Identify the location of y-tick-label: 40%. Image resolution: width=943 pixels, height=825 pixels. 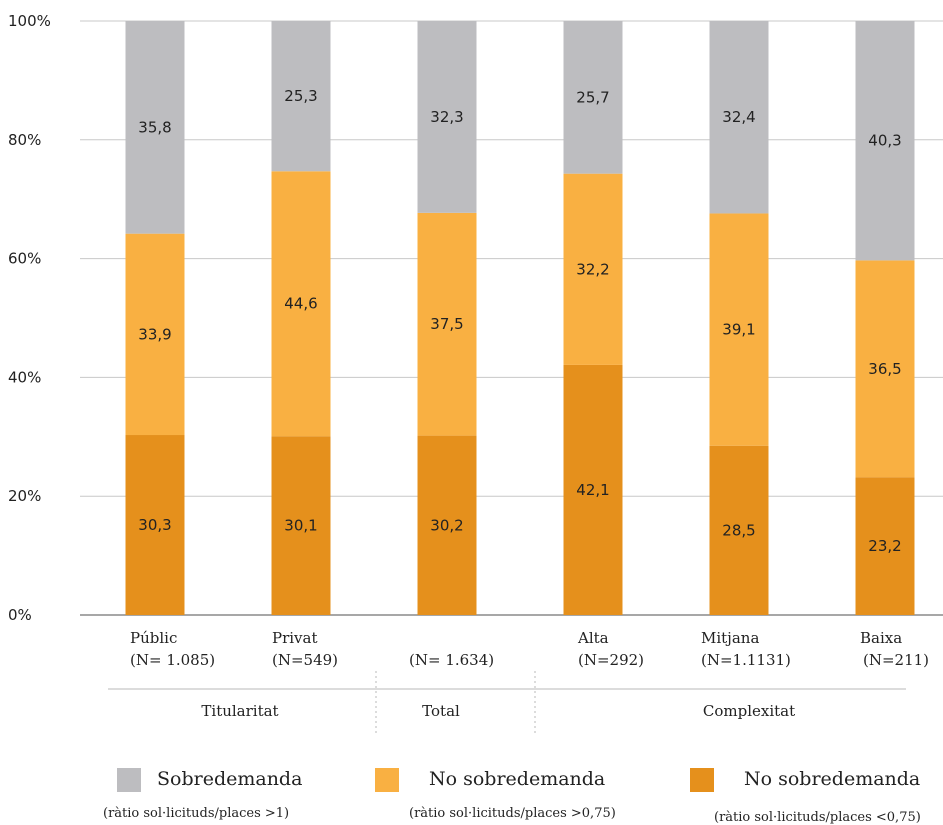
(24, 377).